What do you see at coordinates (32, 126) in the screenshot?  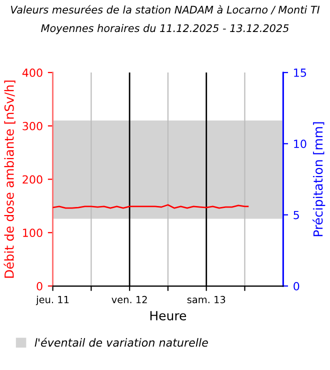 I see `y-tick-label: 300` at bounding box center [32, 126].